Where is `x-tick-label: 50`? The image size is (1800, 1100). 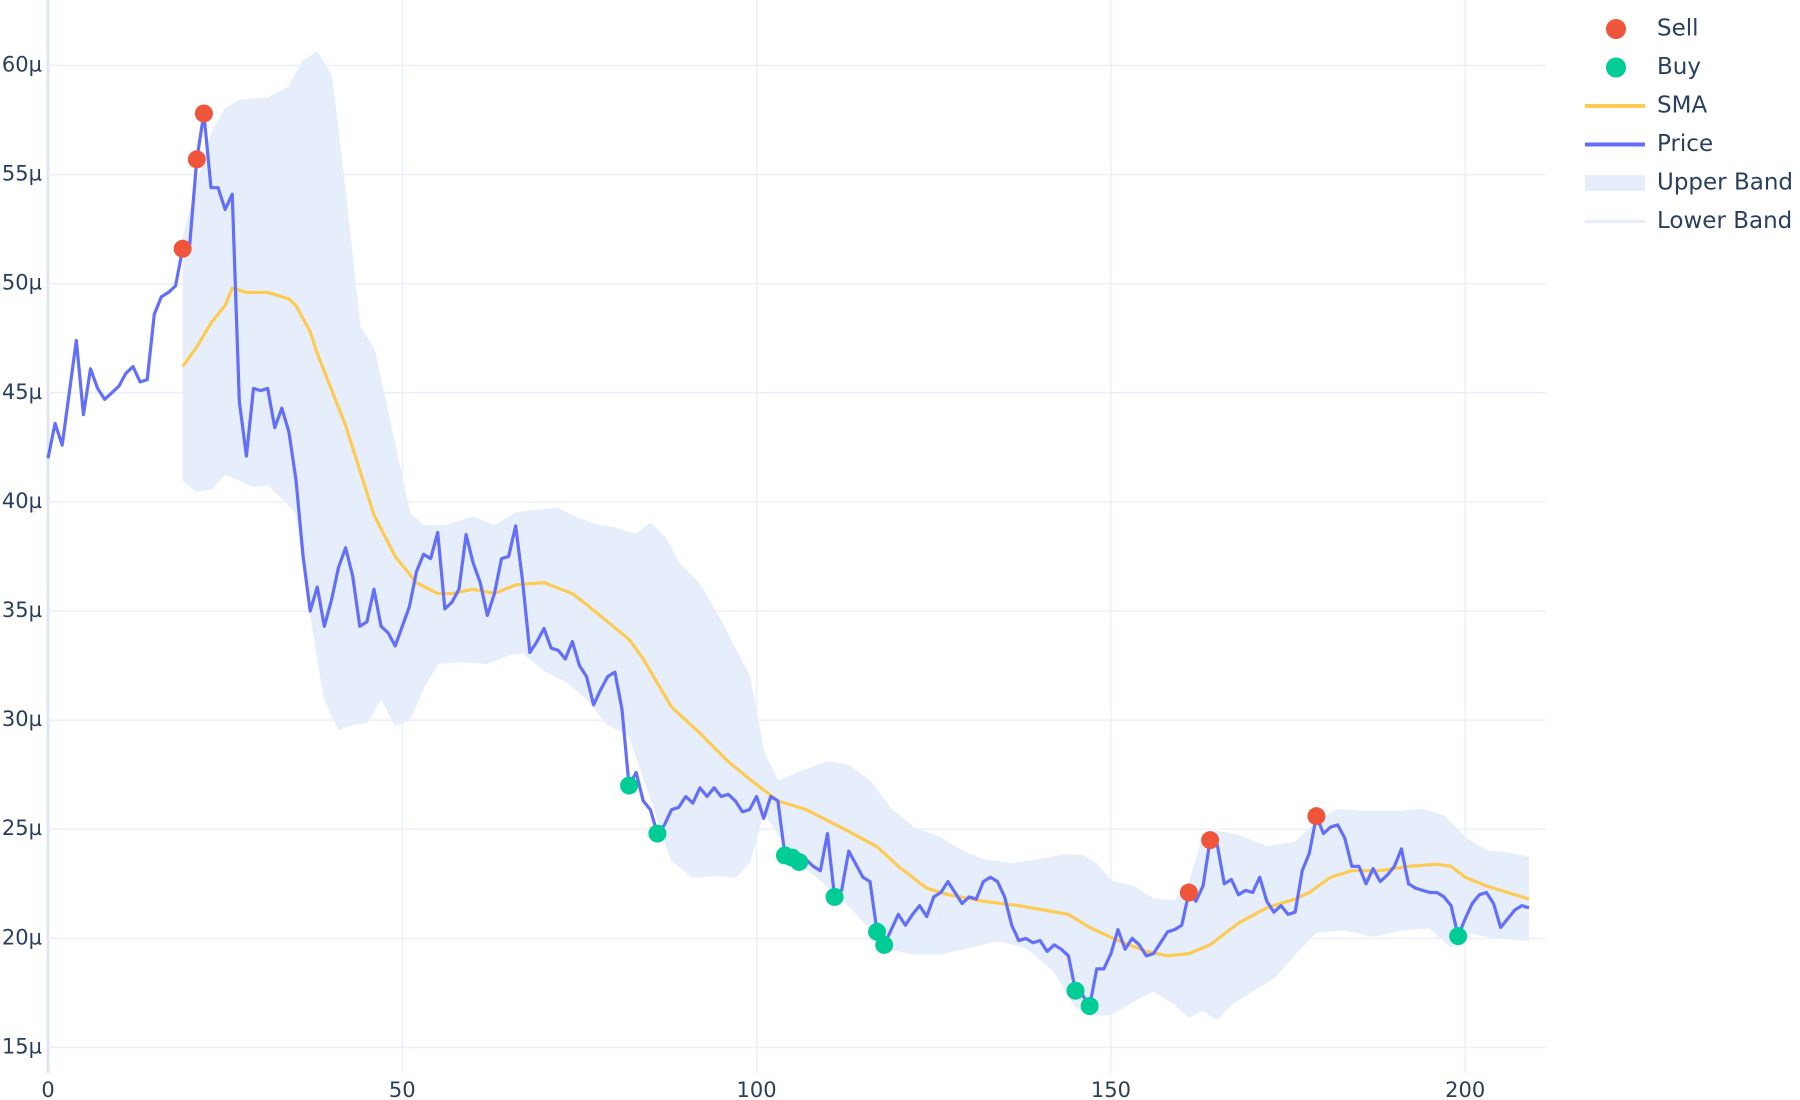 x-tick-label: 50 is located at coordinates (402, 1089).